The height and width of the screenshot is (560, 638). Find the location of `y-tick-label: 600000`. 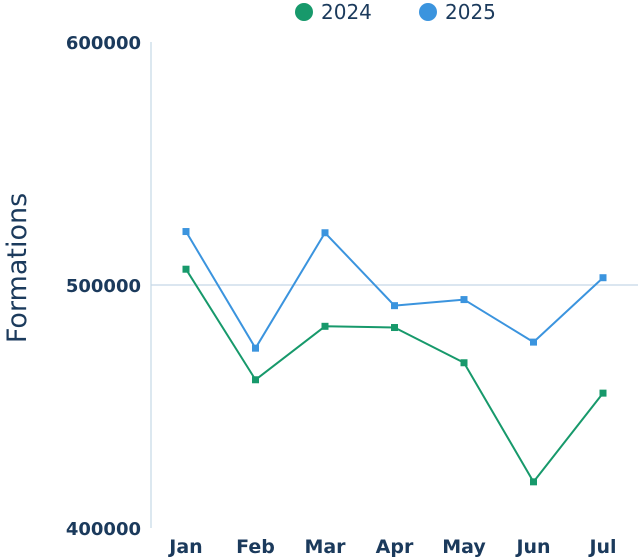

y-tick-label: 600000 is located at coordinates (103, 43).